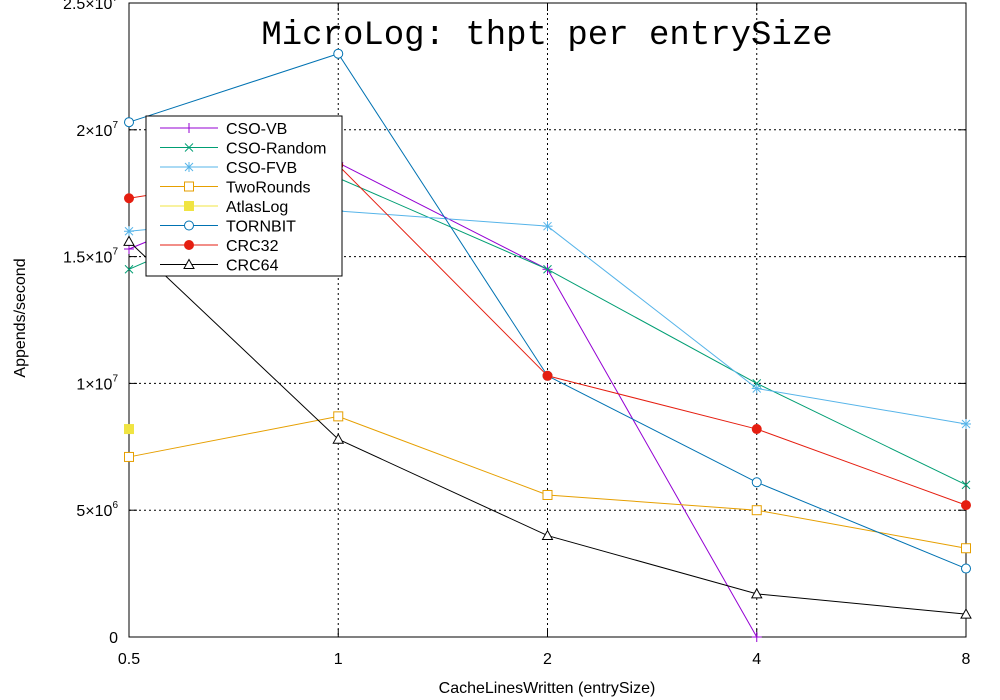 This screenshot has height=700, width=1000. I want to click on legend-label: TORNBIT, so click(261, 227).